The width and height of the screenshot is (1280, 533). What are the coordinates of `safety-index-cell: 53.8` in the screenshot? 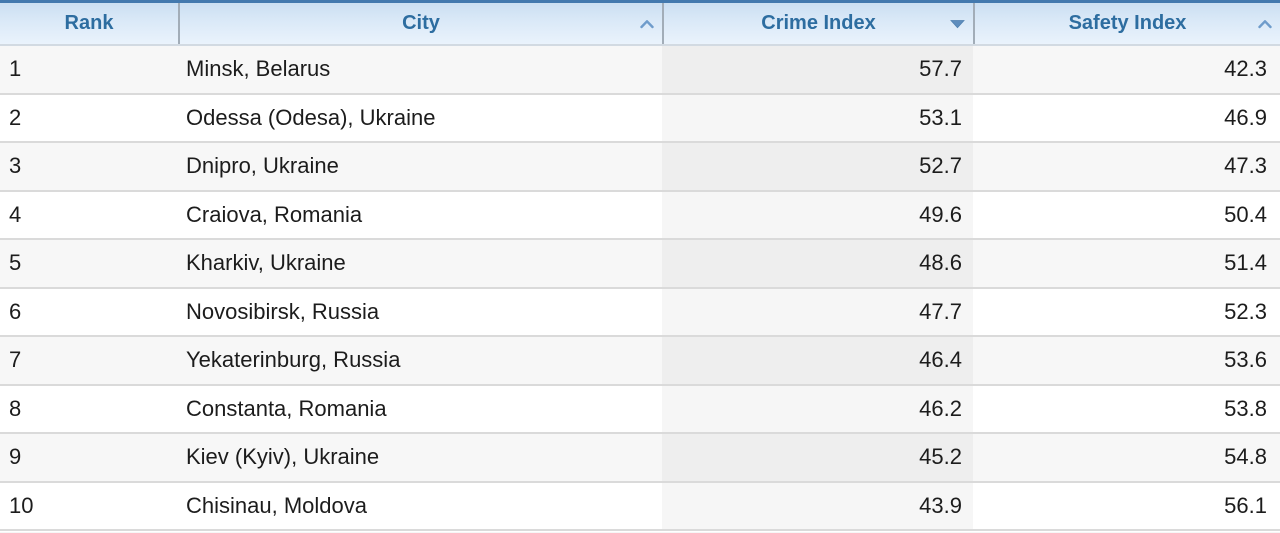 It's located at (1245, 408).